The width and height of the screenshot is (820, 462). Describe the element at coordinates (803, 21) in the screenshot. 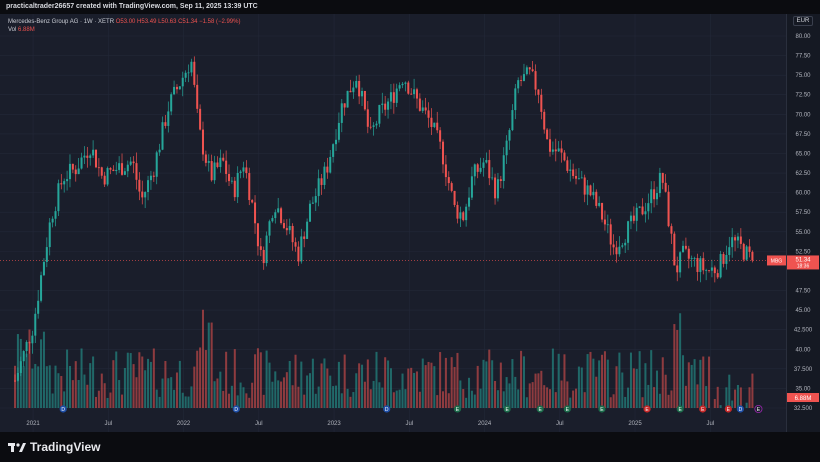

I see `currency-badge: EUR` at that location.